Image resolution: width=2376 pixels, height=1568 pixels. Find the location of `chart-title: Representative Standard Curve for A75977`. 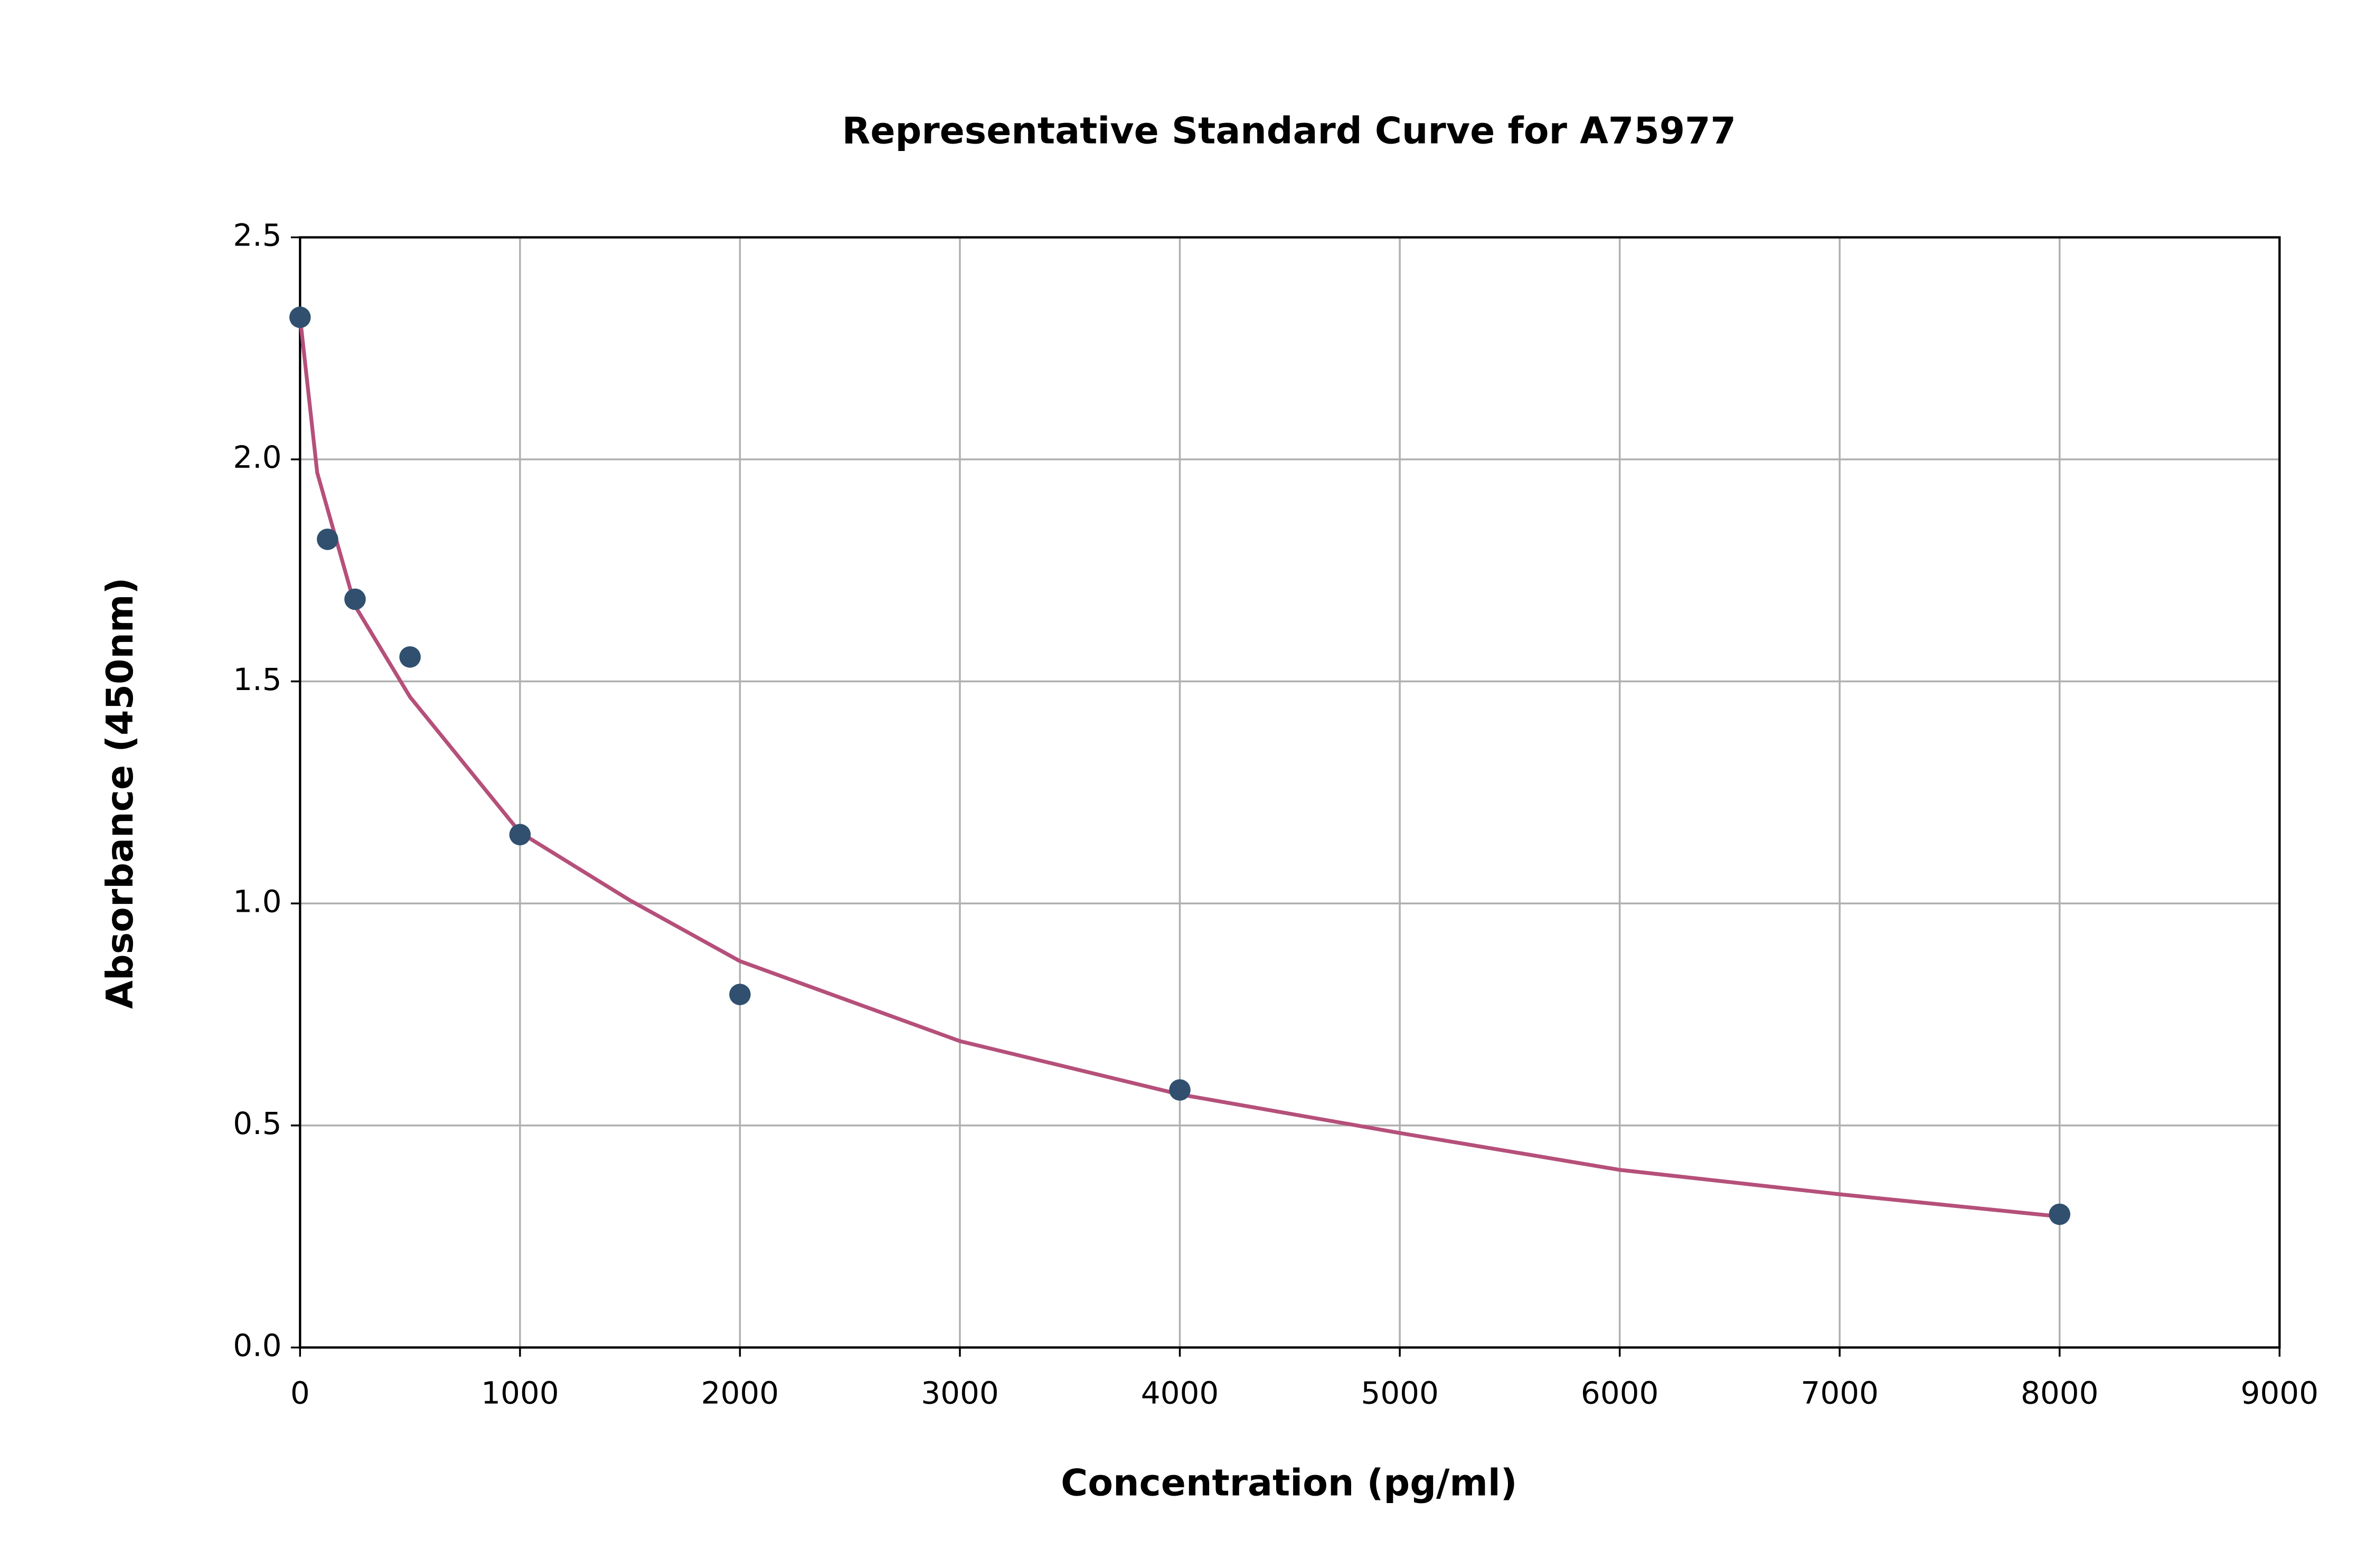

chart-title: Representative Standard Curve for A75977 is located at coordinates (1289, 130).